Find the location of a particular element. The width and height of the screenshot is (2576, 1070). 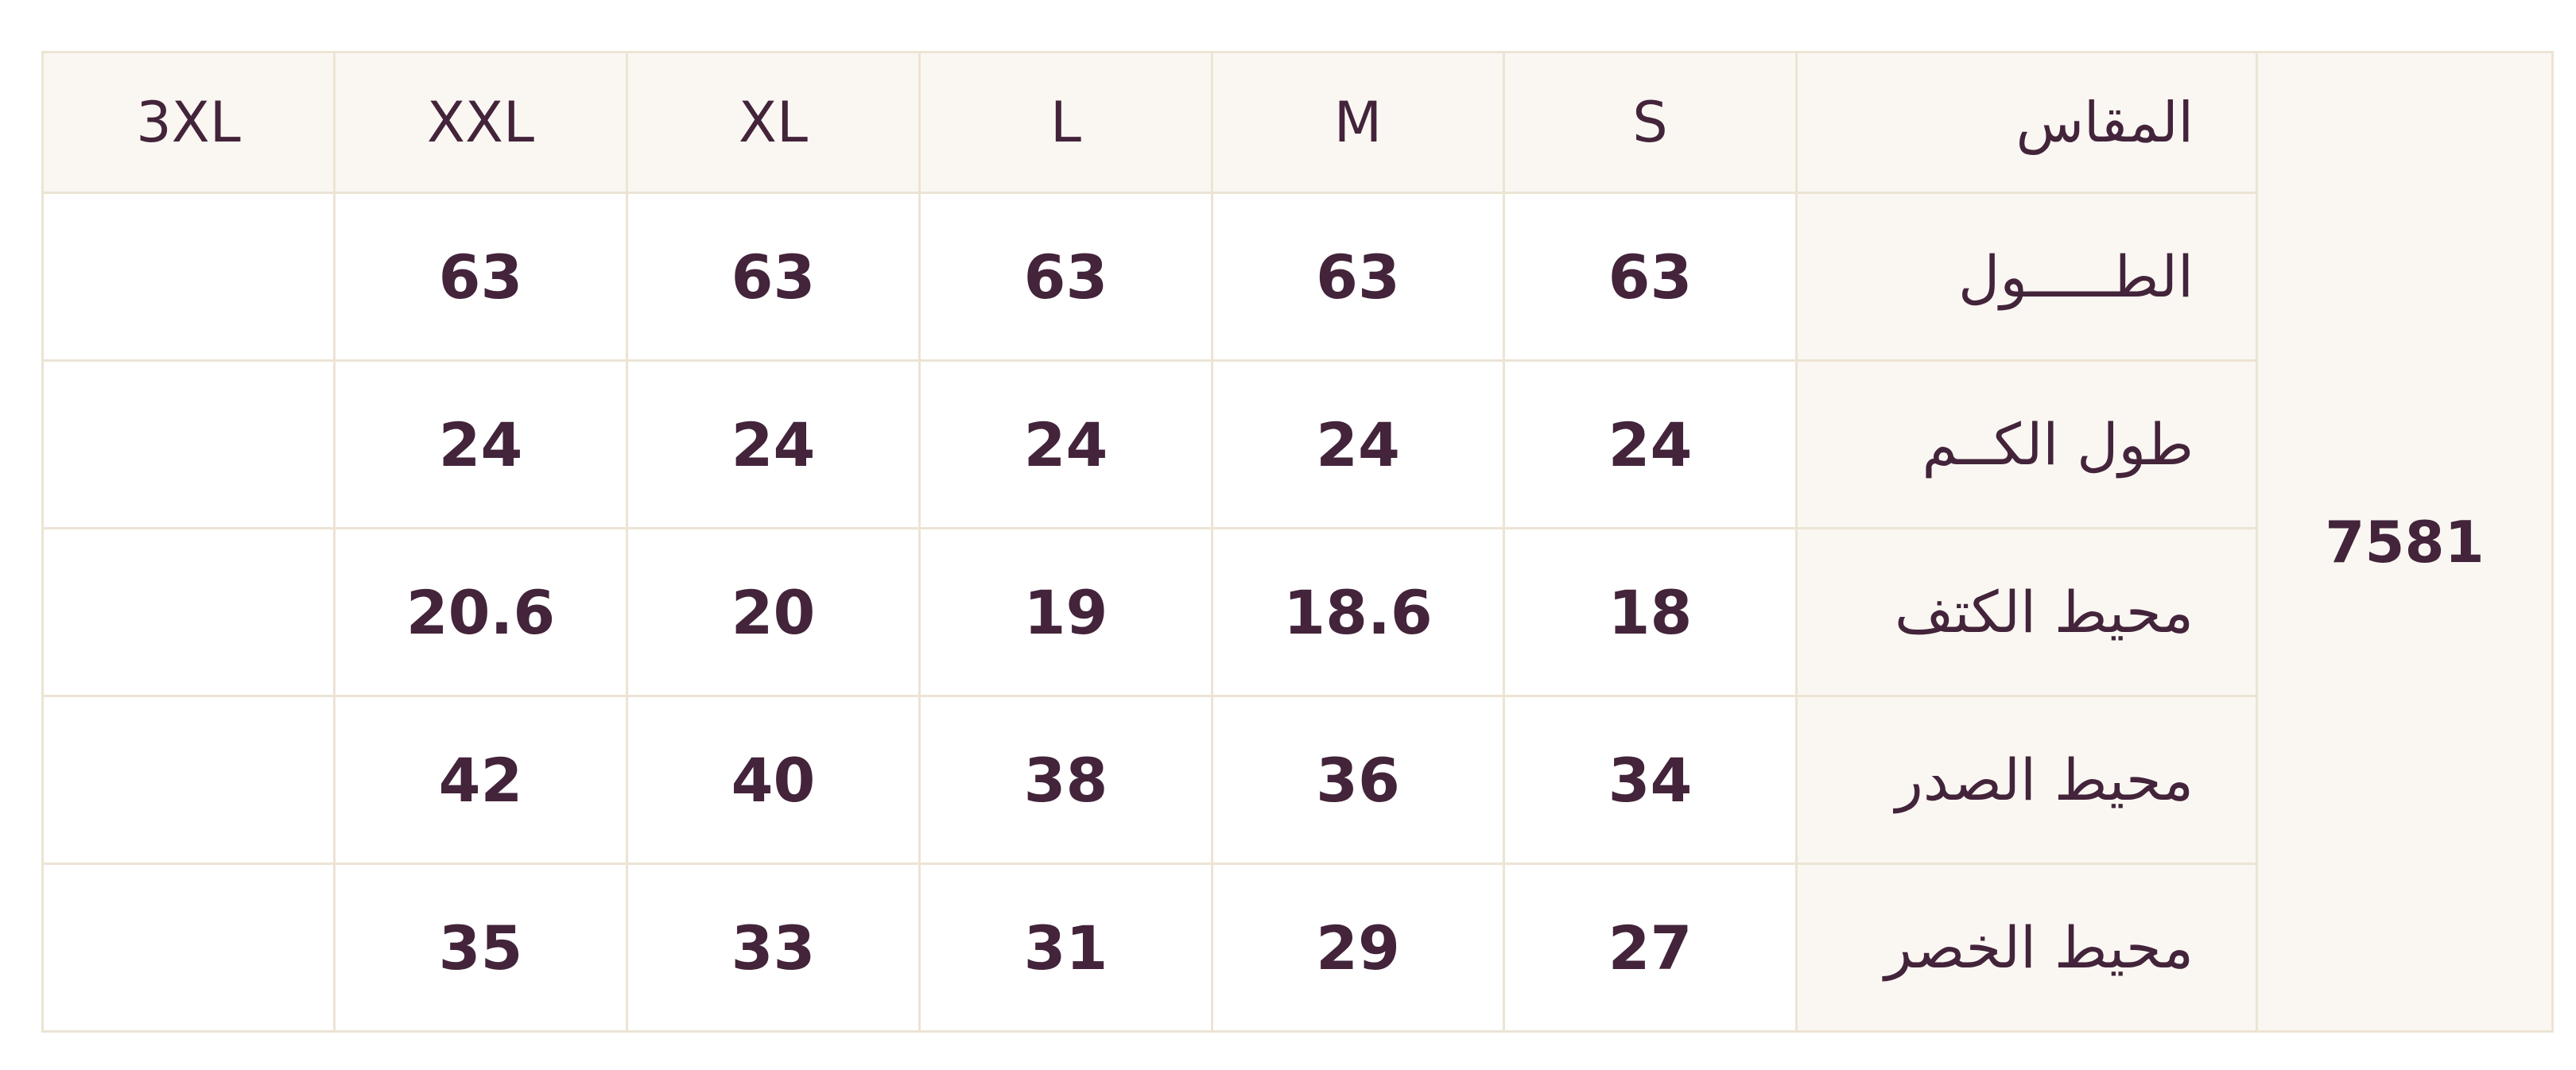

cell-value: 35 is located at coordinates (481, 948).